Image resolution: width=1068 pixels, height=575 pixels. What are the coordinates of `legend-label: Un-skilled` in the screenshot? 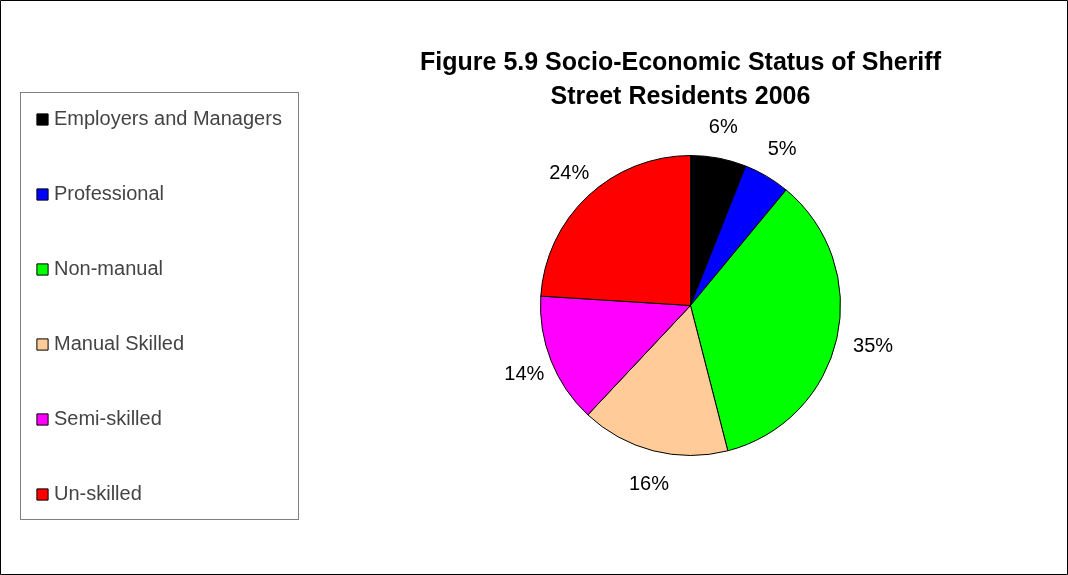 It's located at (98, 493).